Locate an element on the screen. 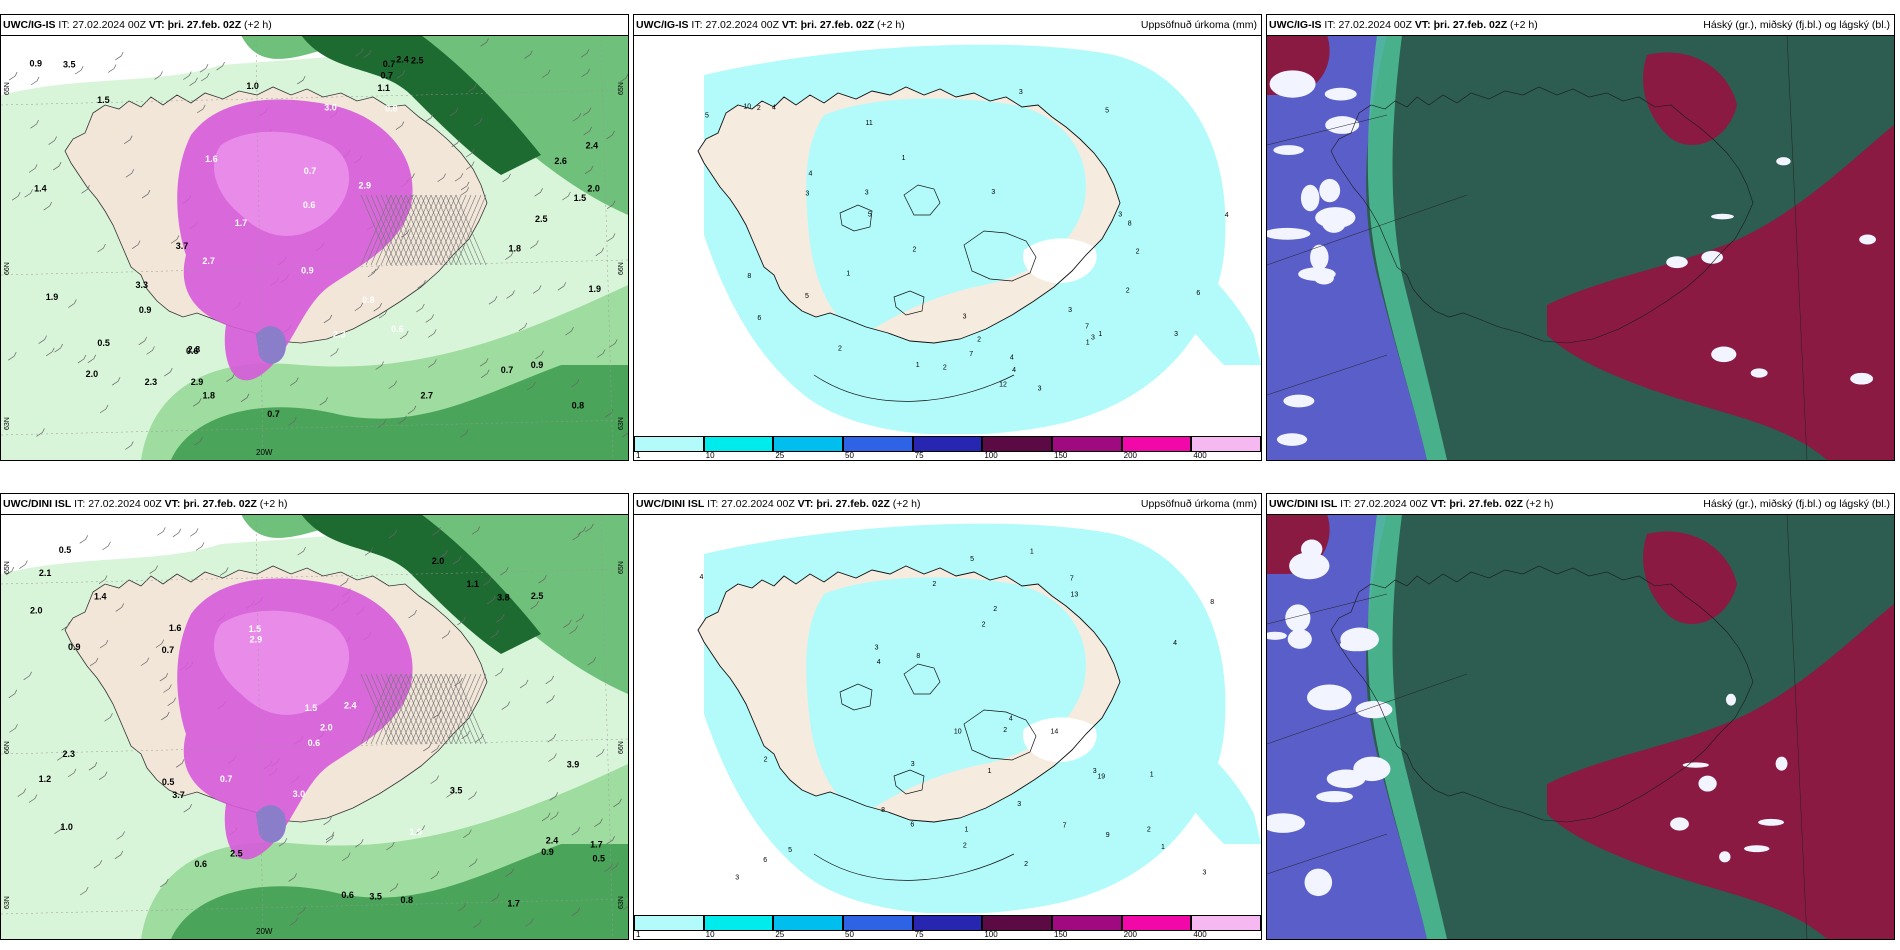  accum-area-east is located at coordinates (1202, 300).